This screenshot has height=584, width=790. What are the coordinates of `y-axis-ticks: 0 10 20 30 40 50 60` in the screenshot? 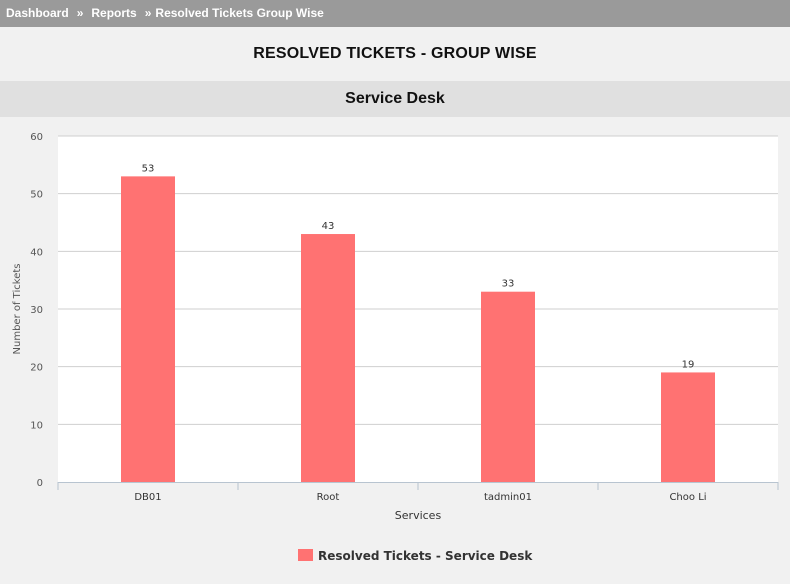 It's located at (36, 310).